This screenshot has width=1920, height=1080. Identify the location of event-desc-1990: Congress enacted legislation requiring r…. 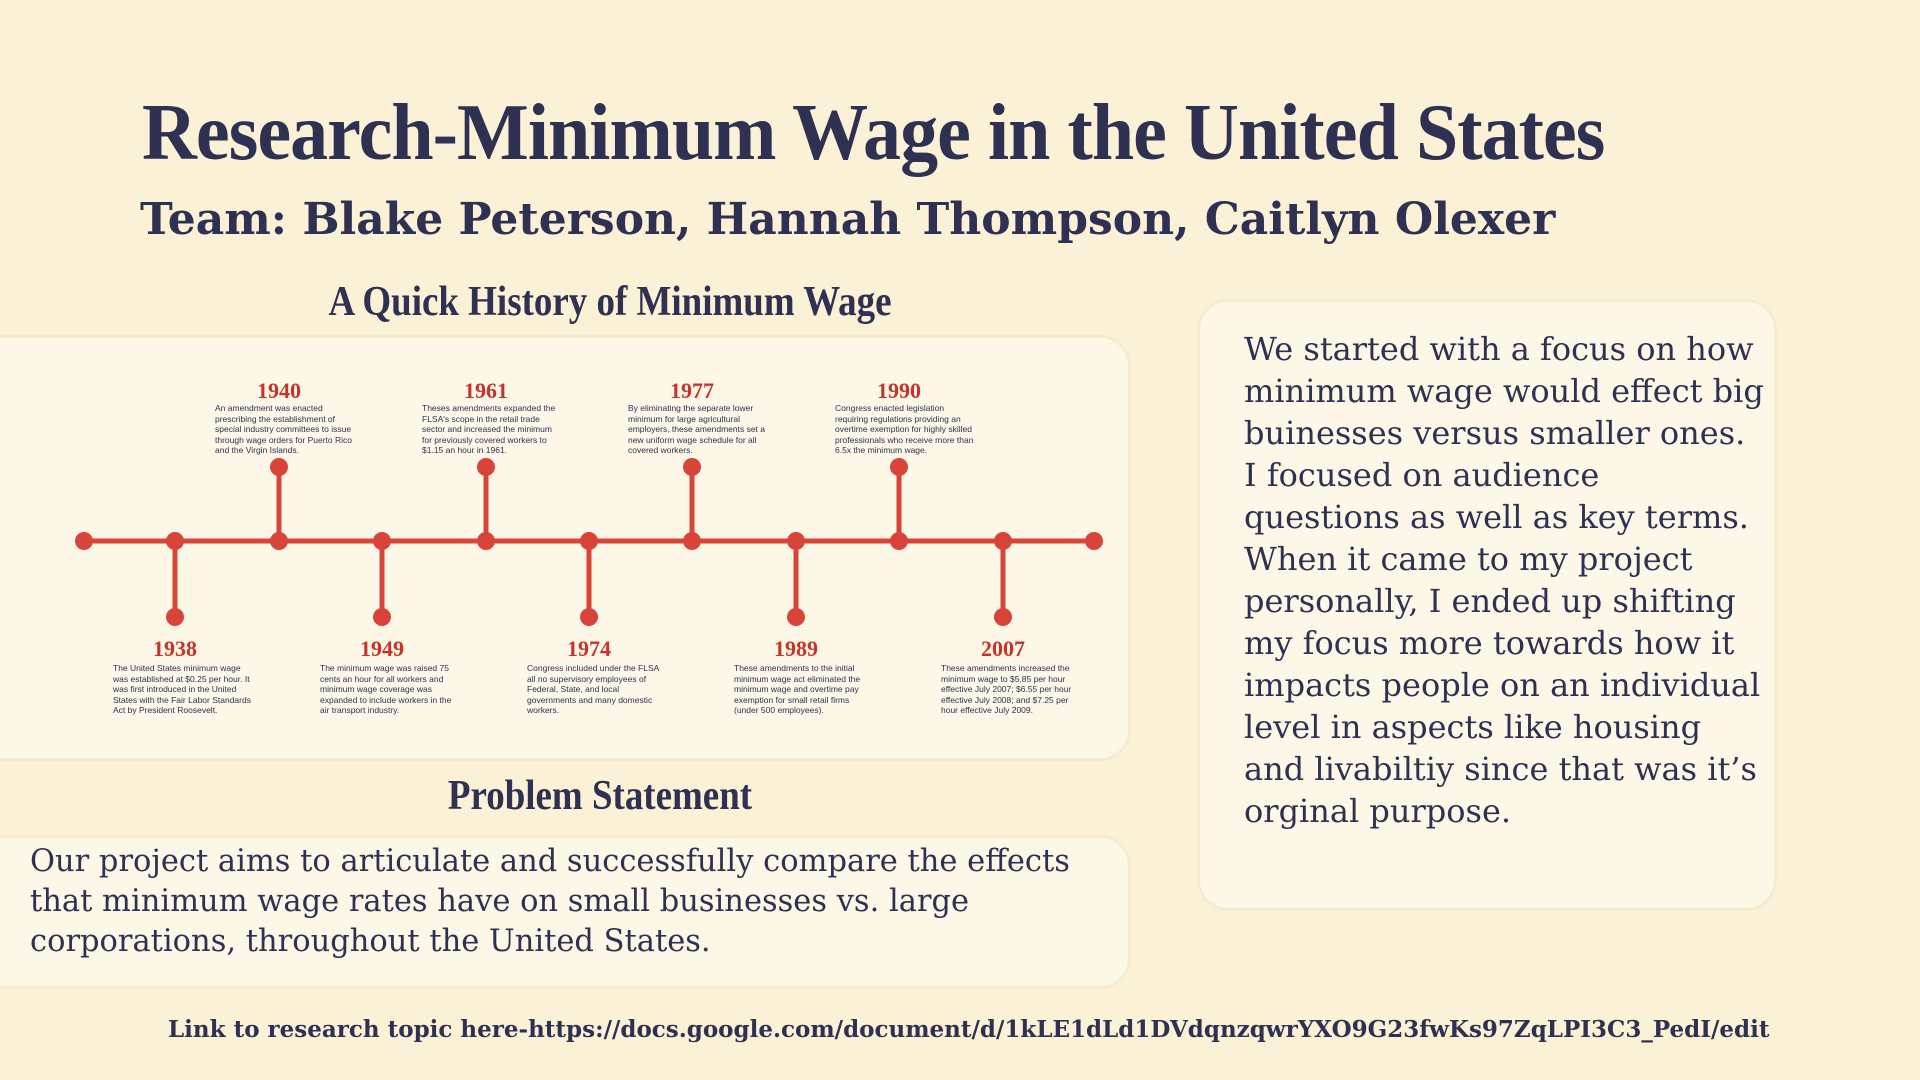
(904, 429).